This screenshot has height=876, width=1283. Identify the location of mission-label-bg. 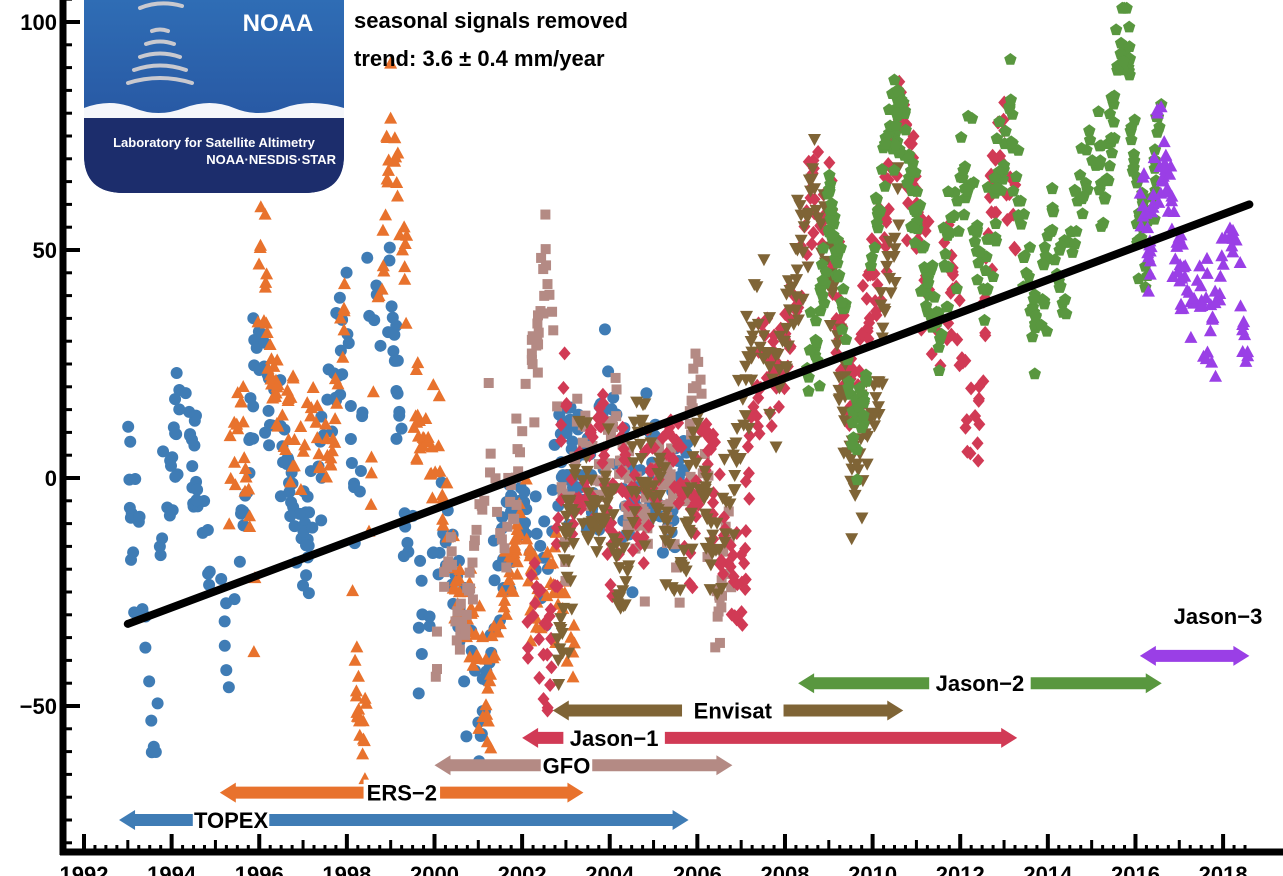
(980, 683).